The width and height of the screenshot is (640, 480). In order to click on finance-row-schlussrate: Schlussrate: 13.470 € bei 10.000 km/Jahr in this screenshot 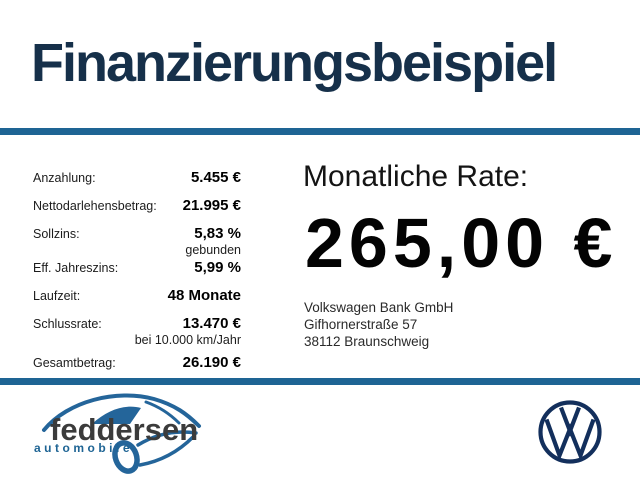, I will do `click(137, 331)`.